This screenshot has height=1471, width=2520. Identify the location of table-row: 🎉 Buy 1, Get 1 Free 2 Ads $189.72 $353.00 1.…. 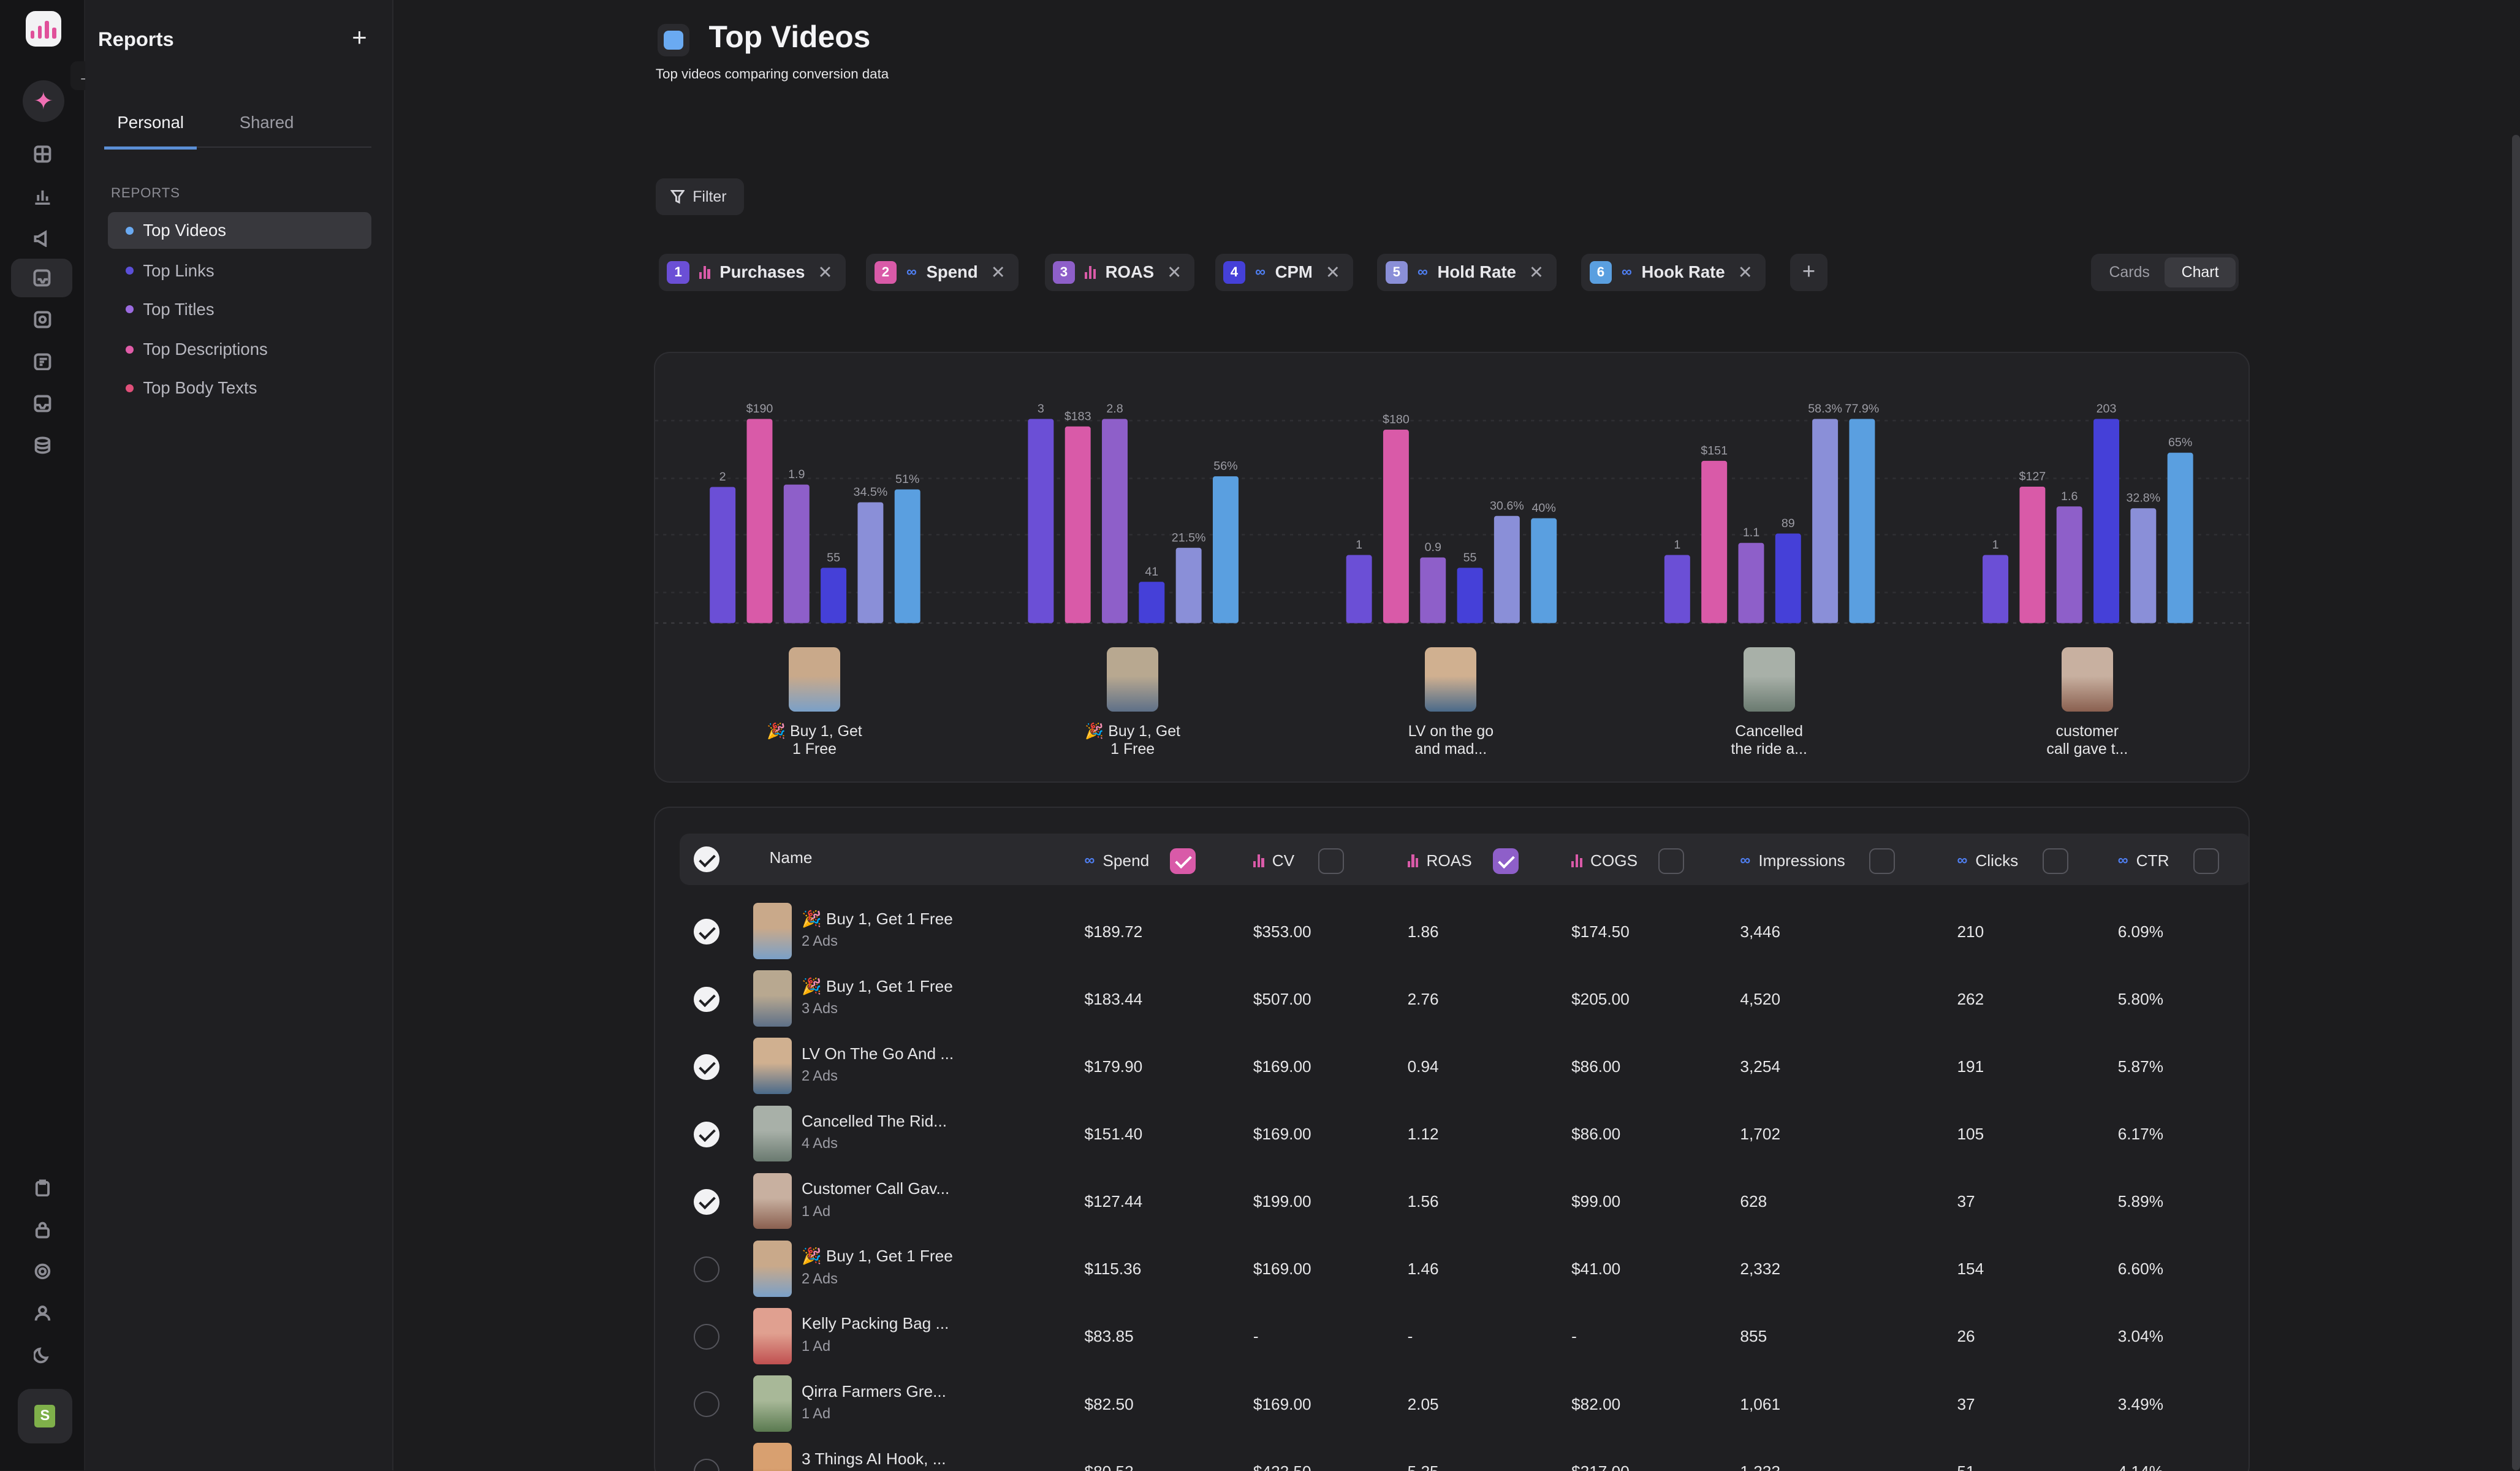
(1464, 931).